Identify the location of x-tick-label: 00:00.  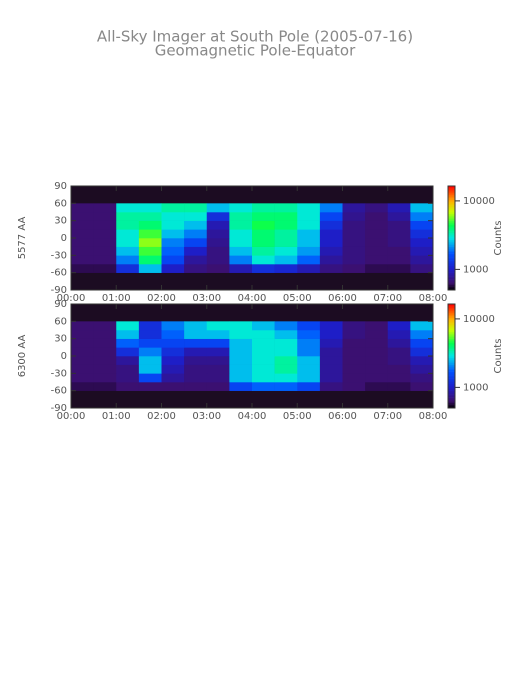
(71, 416).